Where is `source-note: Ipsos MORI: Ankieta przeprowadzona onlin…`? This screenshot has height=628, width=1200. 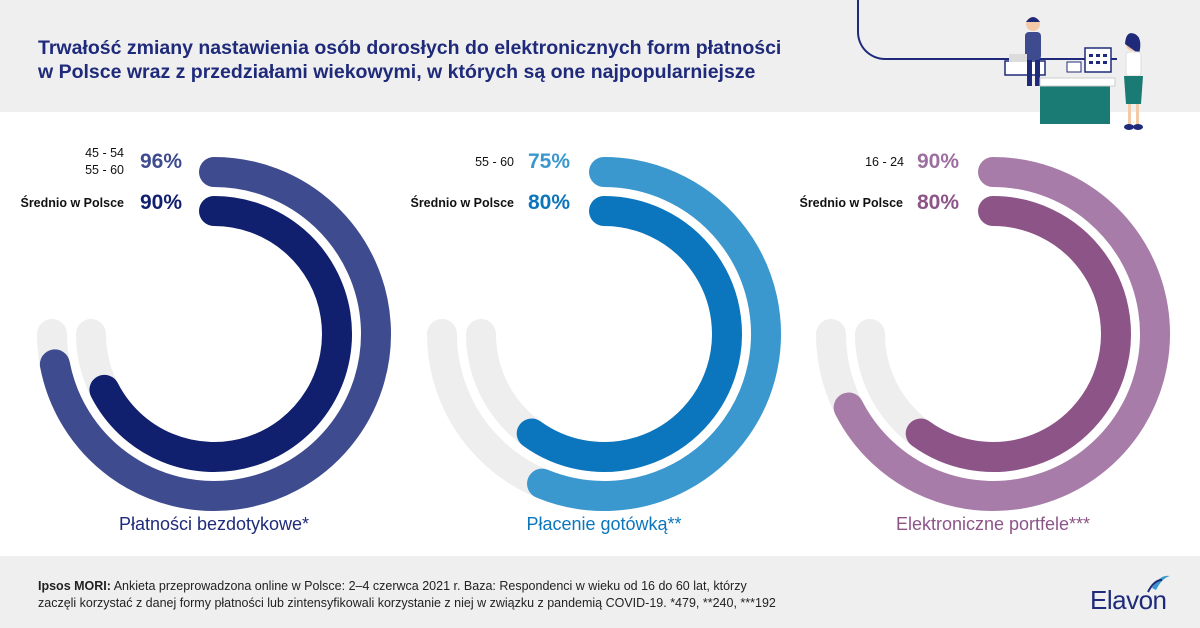
source-note: Ipsos MORI: Ankieta przeprowadzona onlin… is located at coordinates (548, 595).